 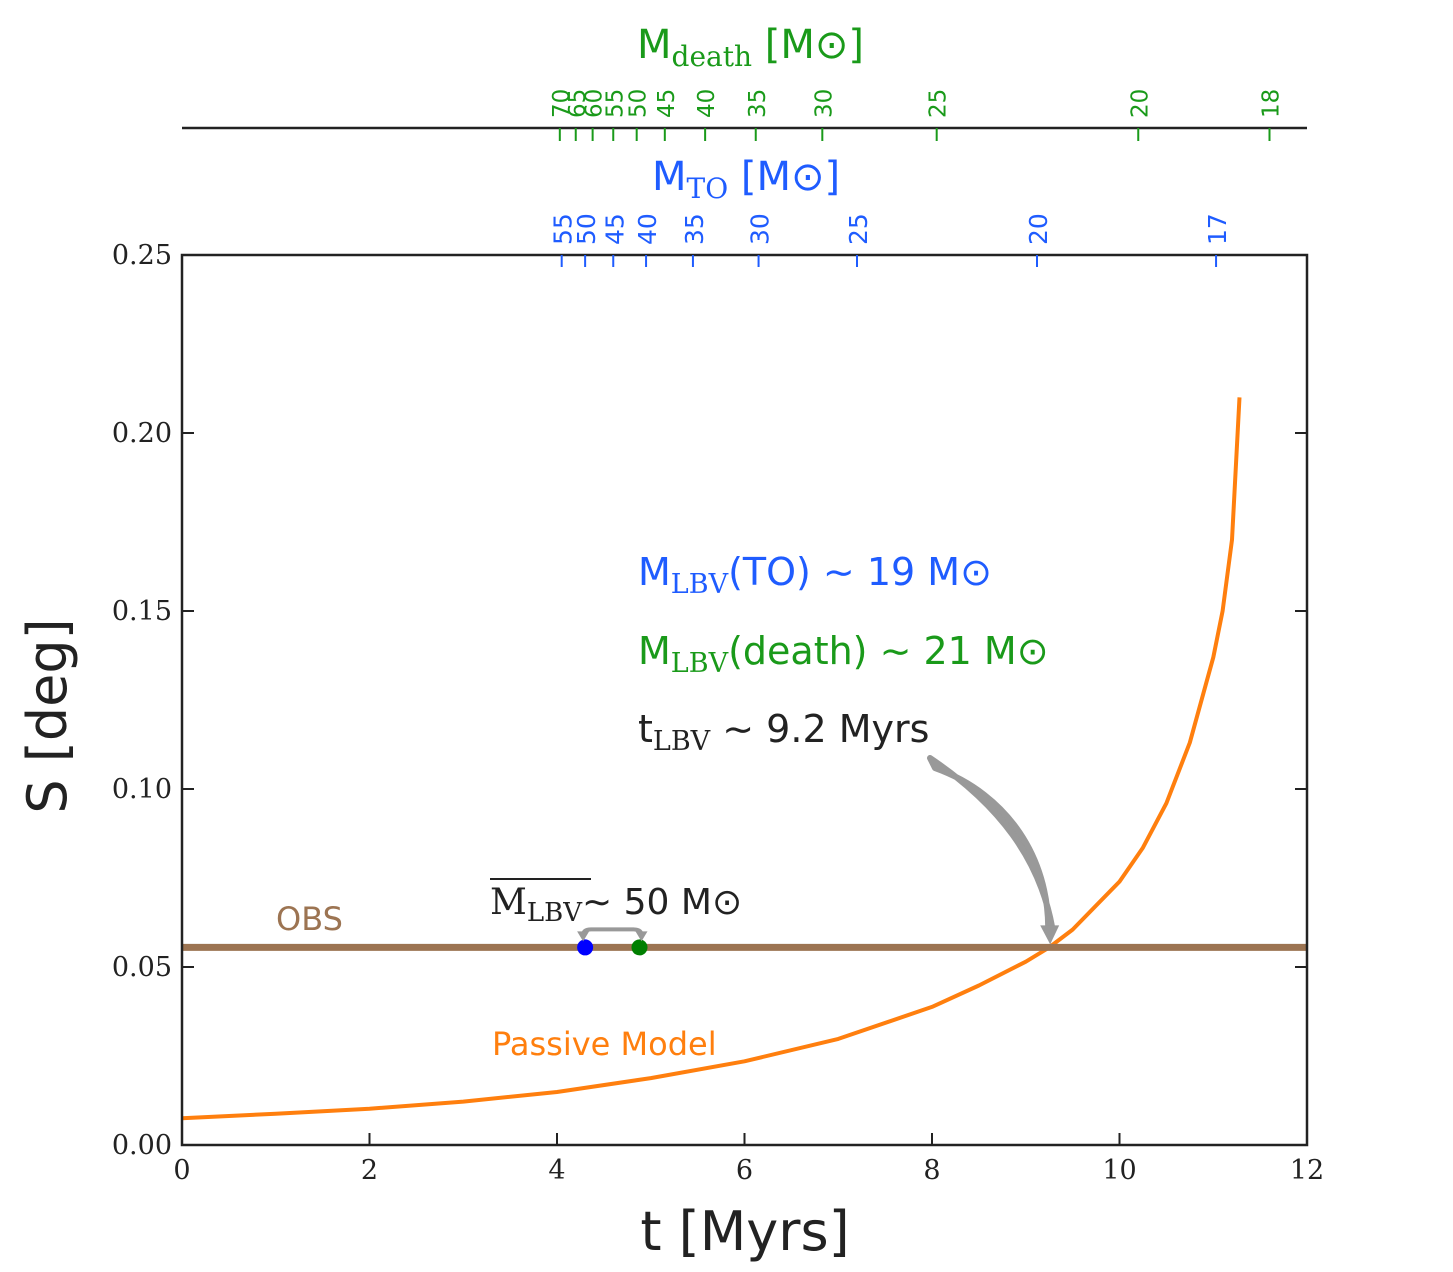 What do you see at coordinates (142, 789) in the screenshot?
I see `y-tick-label: 0.10` at bounding box center [142, 789].